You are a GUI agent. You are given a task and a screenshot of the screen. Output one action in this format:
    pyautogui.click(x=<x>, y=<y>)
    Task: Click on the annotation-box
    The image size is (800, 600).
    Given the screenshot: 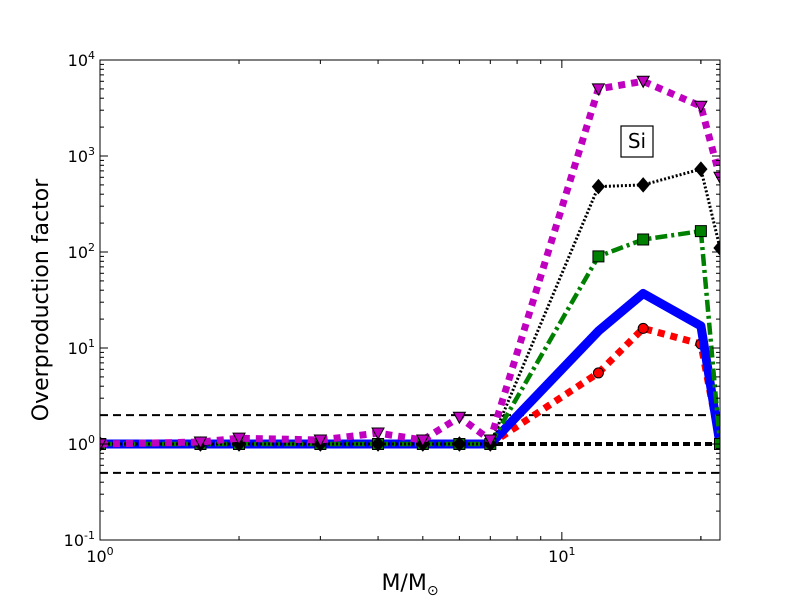 What is the action you would take?
    pyautogui.click(x=637, y=141)
    